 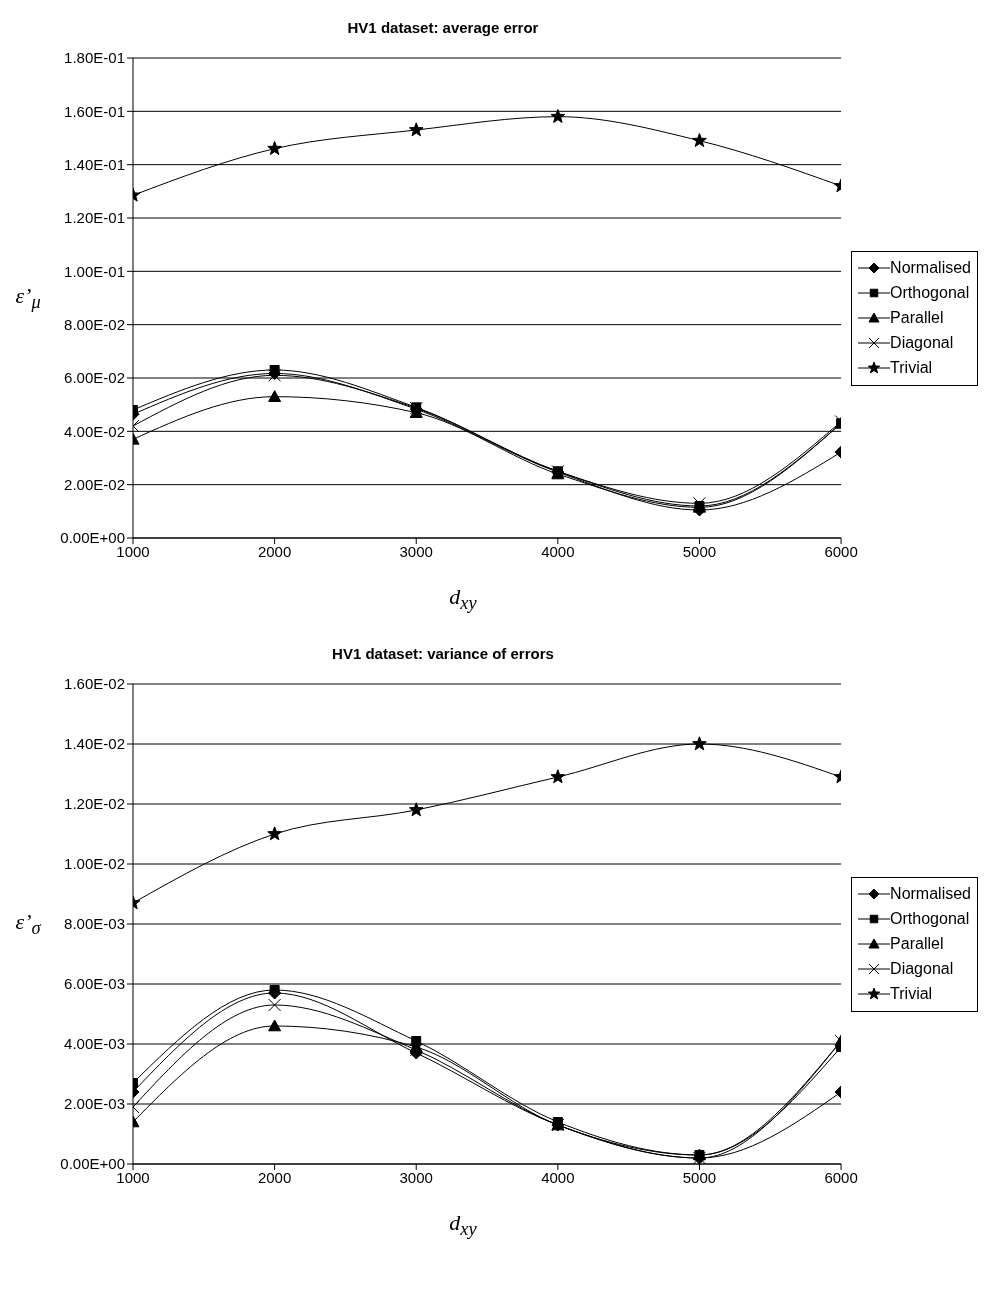 What do you see at coordinates (94, 271) in the screenshot?
I see `y-tick-label: 1.00E-01` at bounding box center [94, 271].